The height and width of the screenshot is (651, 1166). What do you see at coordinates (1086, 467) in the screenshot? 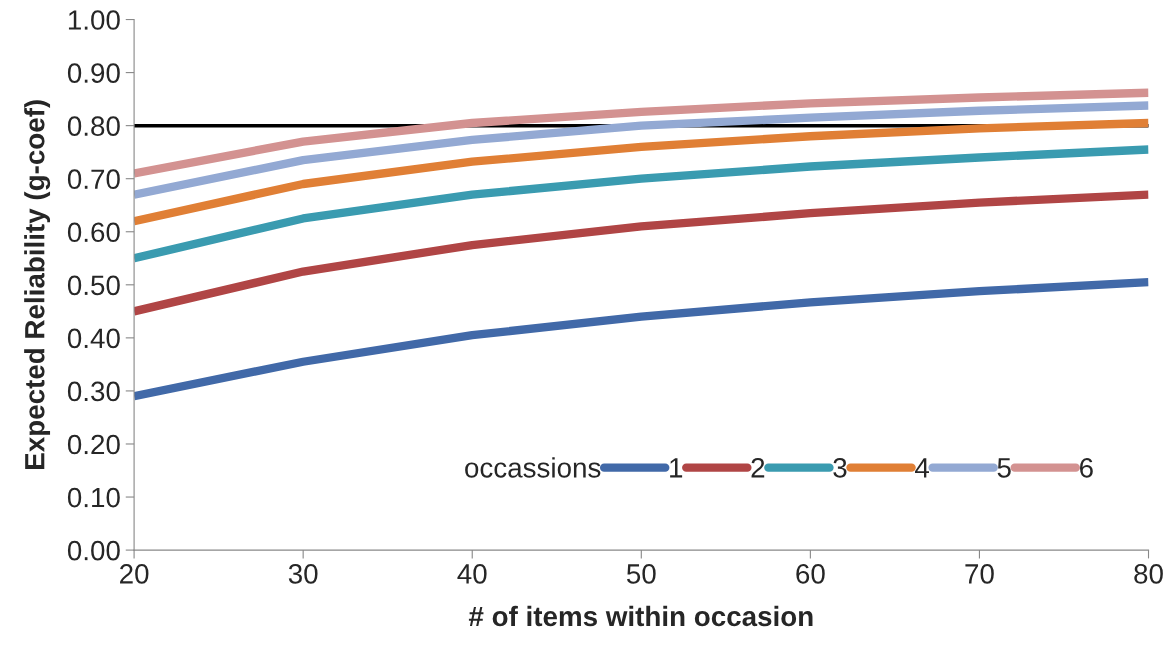
I see `legend-label: 6` at bounding box center [1086, 467].